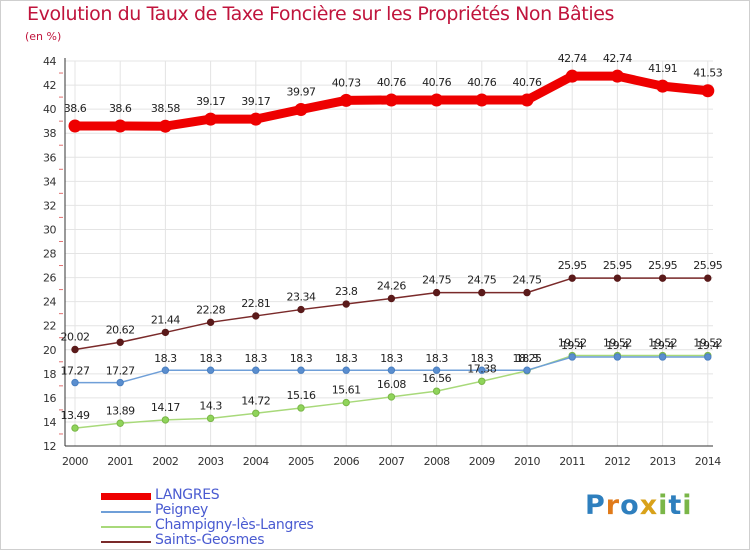 This screenshot has width=750, height=550. Describe the element at coordinates (49, 374) in the screenshot. I see `y-tick-label: 18` at that location.